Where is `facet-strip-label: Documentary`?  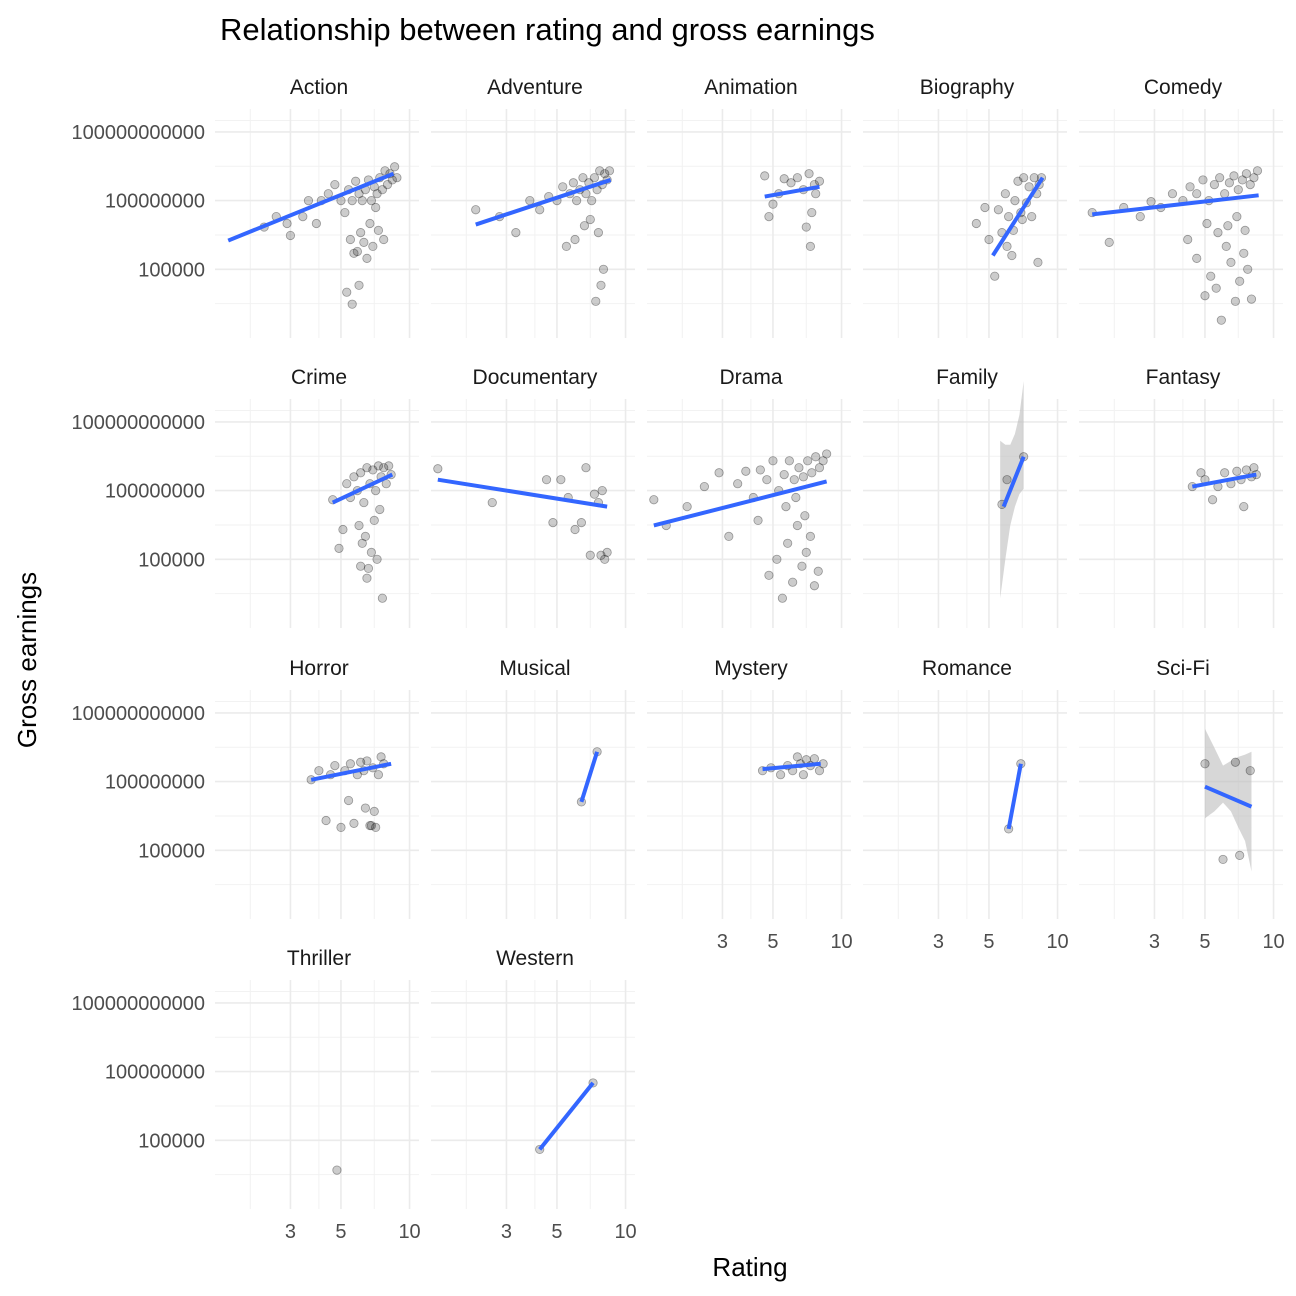 facet-strip-label: Documentary is located at coordinates (535, 377).